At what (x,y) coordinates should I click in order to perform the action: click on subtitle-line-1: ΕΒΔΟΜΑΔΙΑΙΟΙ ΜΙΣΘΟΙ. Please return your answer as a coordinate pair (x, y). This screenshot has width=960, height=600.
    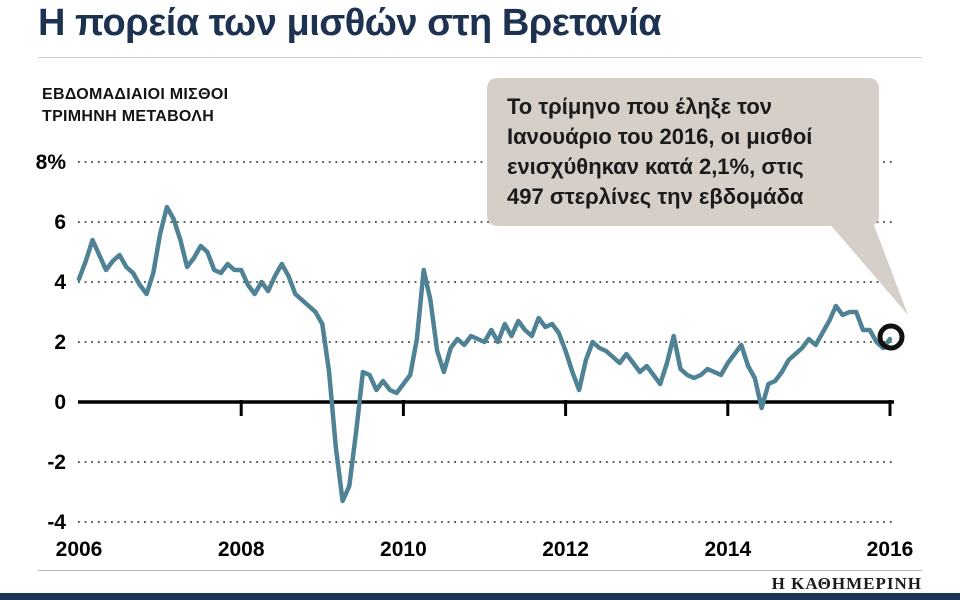
    Looking at the image, I should click on (135, 94).